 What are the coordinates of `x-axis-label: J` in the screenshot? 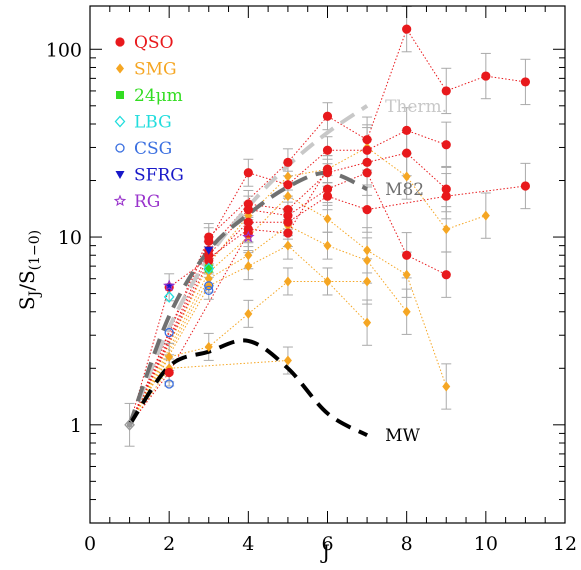 It's located at (325, 552).